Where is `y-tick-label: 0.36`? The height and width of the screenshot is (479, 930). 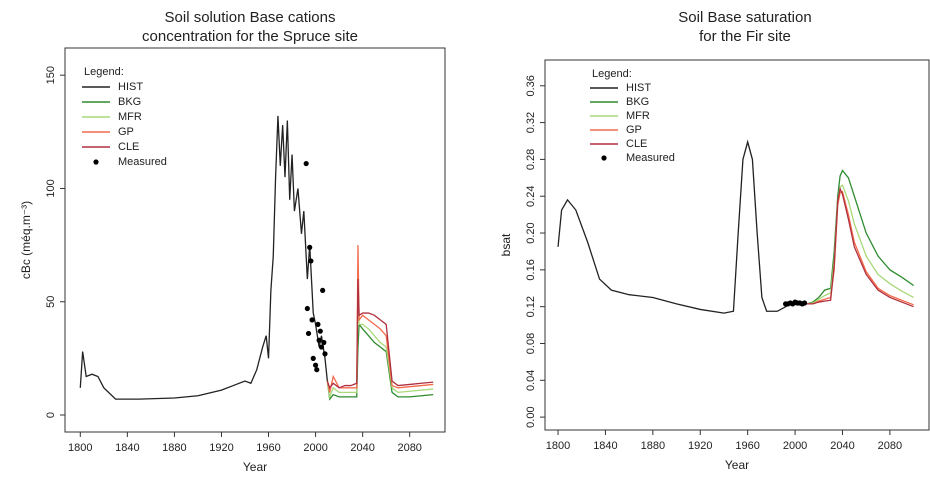 y-tick-label: 0.36 is located at coordinates (531, 85).